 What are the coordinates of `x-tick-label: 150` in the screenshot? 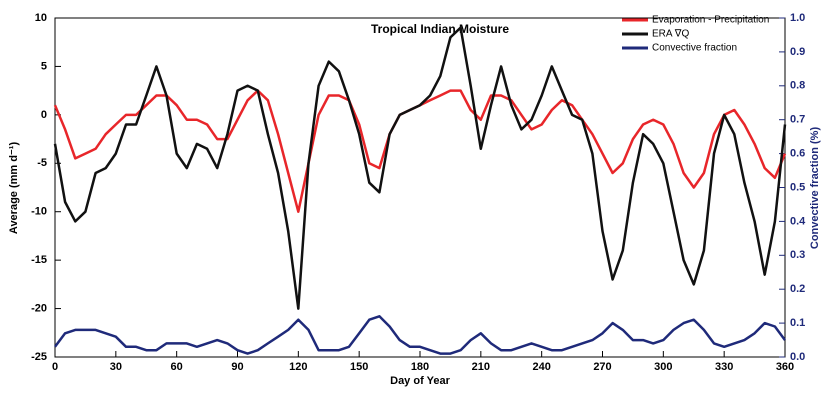 It's located at (359, 367).